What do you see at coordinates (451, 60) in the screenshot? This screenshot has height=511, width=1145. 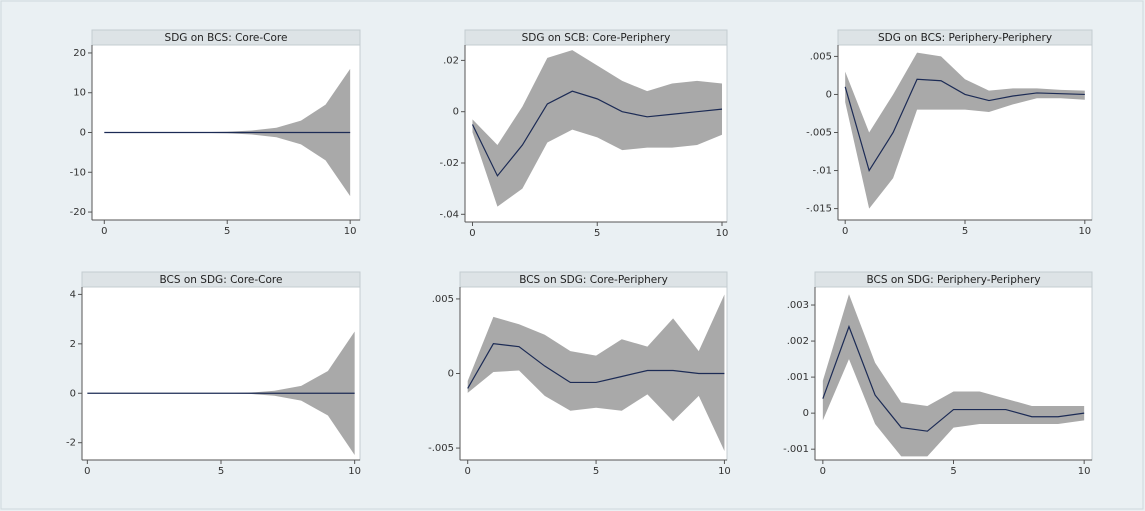 I see `y-tick-label: .02` at bounding box center [451, 60].